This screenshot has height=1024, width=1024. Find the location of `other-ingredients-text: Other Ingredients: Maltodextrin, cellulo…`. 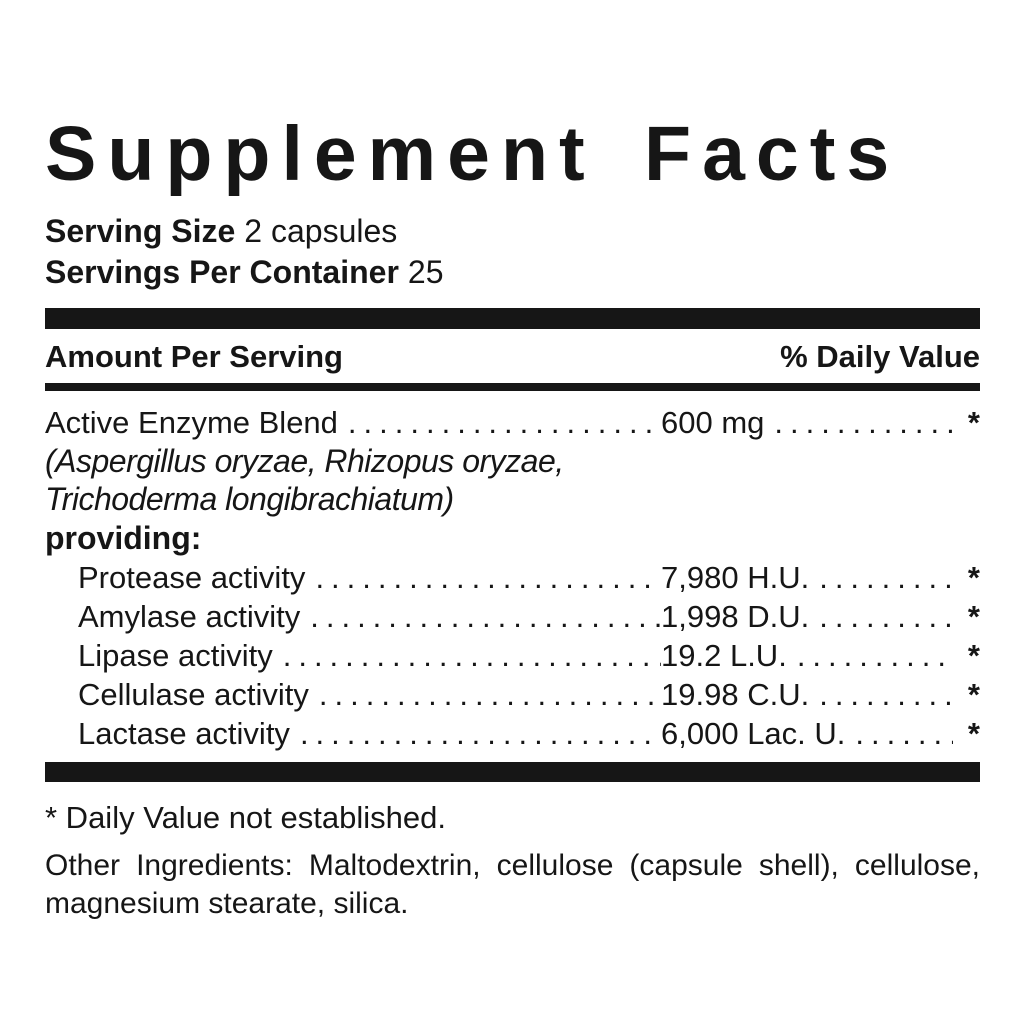

other-ingredients-text: Other Ingredients: Maltodextrin, cellulo… is located at coordinates (512, 884).